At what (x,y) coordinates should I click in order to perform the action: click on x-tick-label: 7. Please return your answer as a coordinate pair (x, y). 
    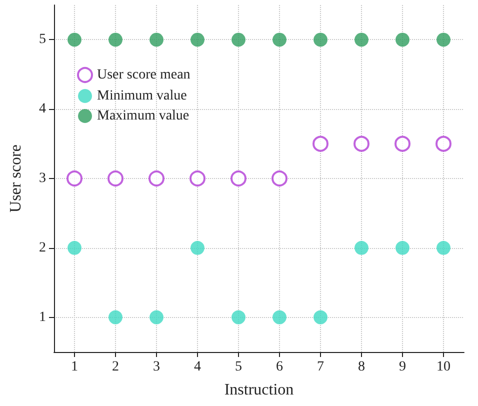
    Looking at the image, I should click on (320, 367).